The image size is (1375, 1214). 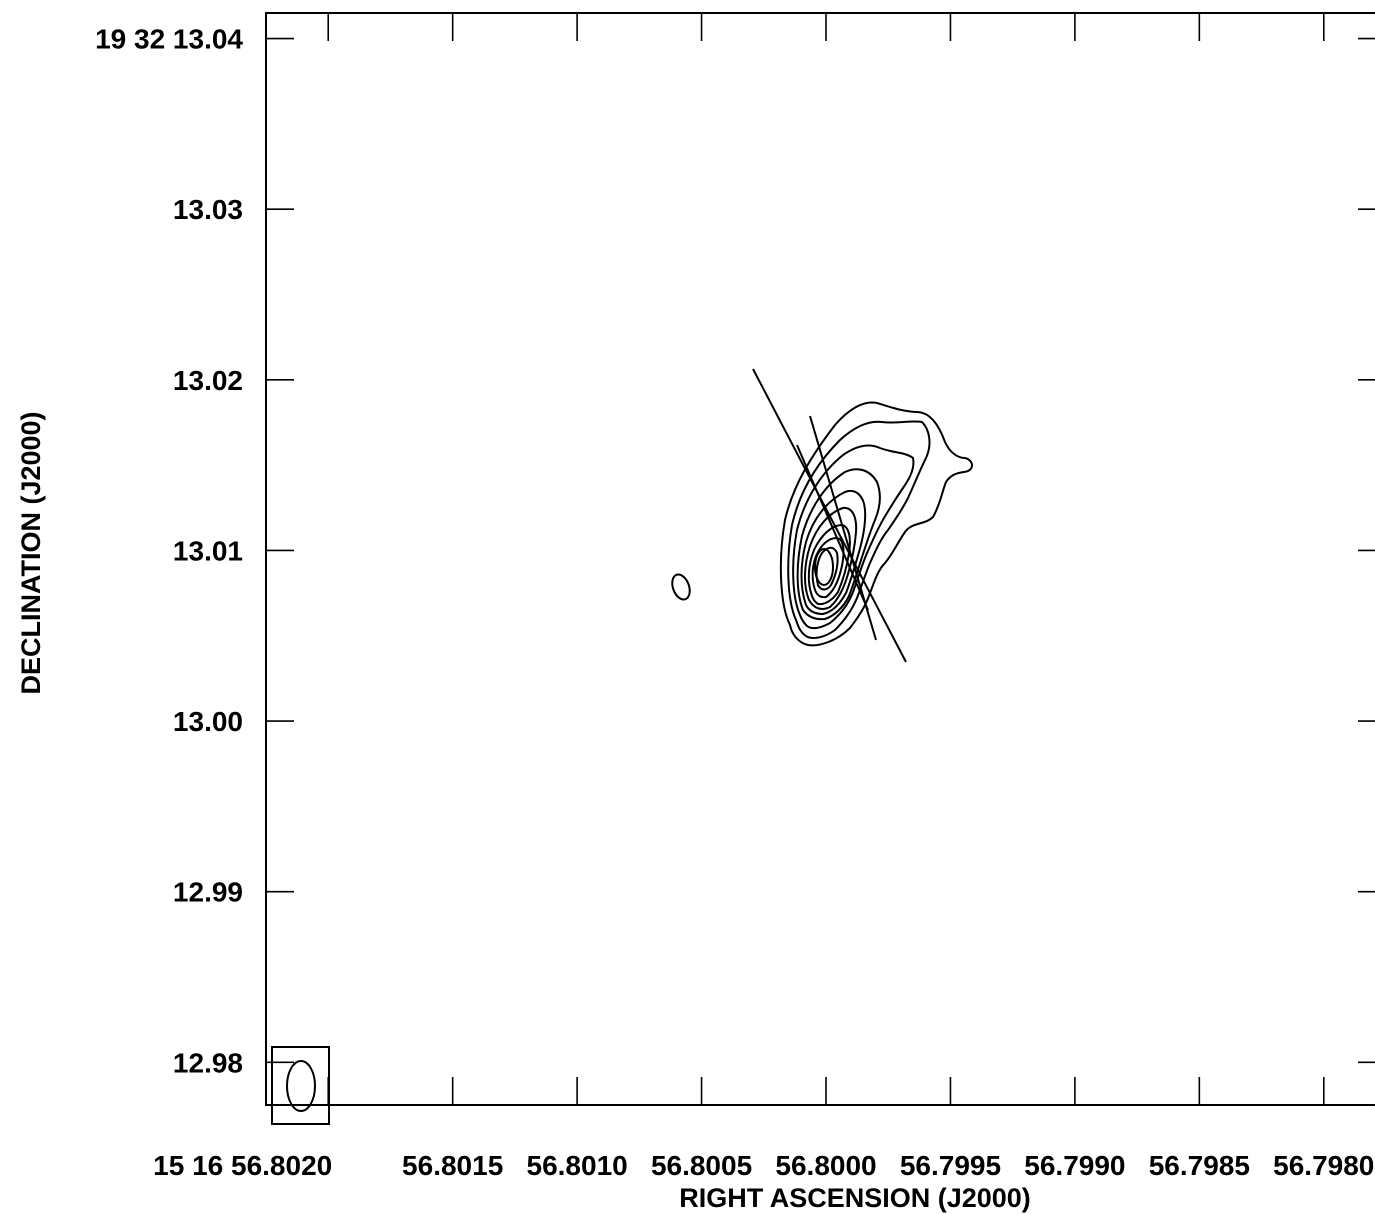 I want to click on contour-peak, so click(x=824, y=567).